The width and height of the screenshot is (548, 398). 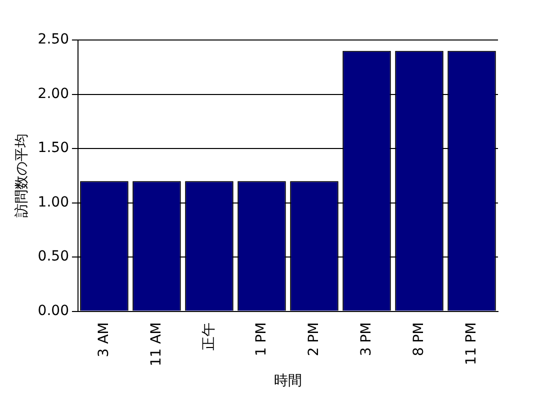 I want to click on y-tick-label: 1.00, so click(x=53, y=202).